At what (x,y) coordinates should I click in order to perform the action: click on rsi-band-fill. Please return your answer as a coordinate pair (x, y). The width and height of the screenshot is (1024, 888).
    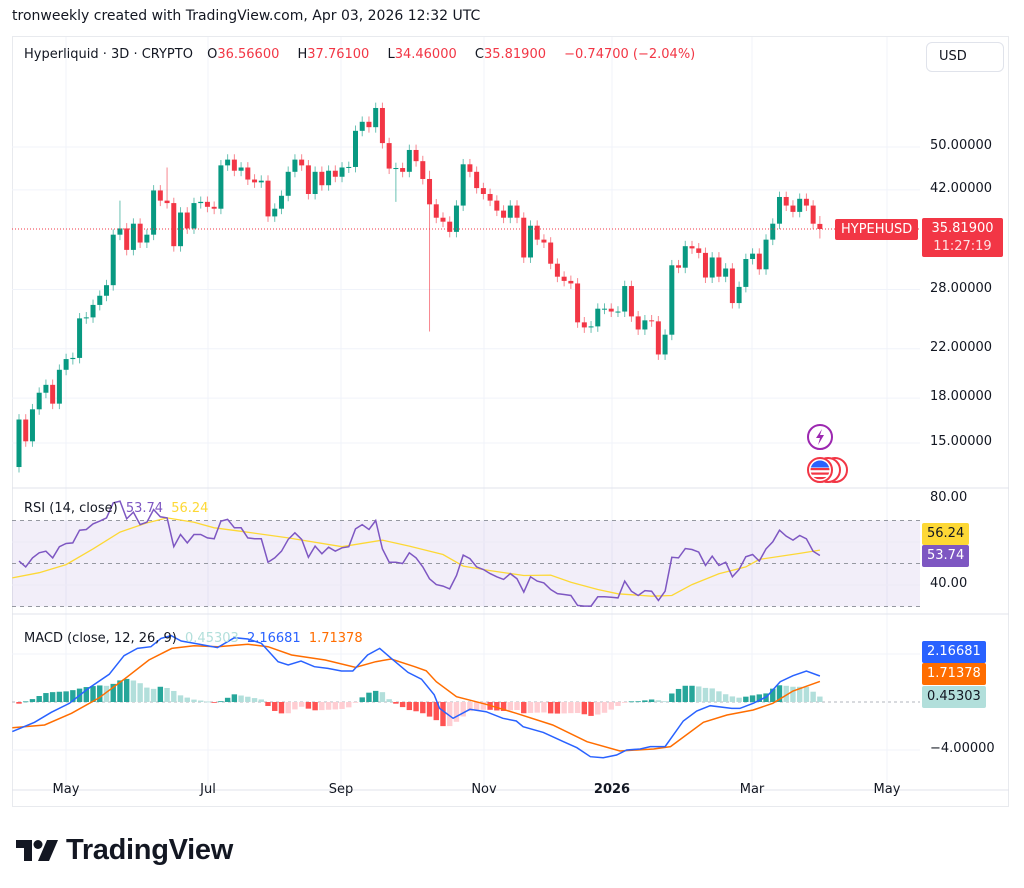
    Looking at the image, I should click on (466, 563).